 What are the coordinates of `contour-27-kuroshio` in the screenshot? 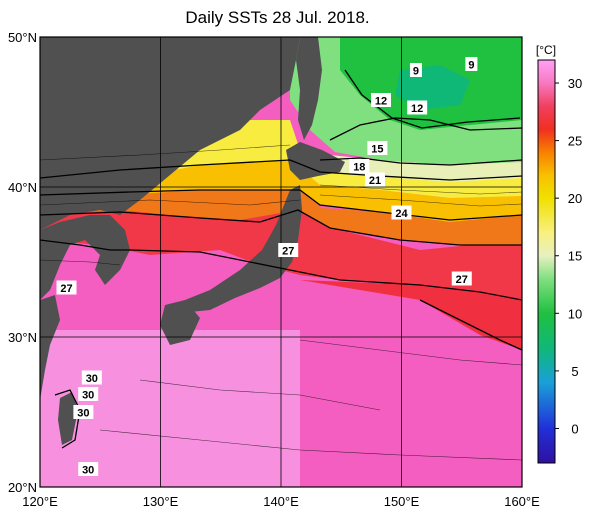 It's located at (470, 325).